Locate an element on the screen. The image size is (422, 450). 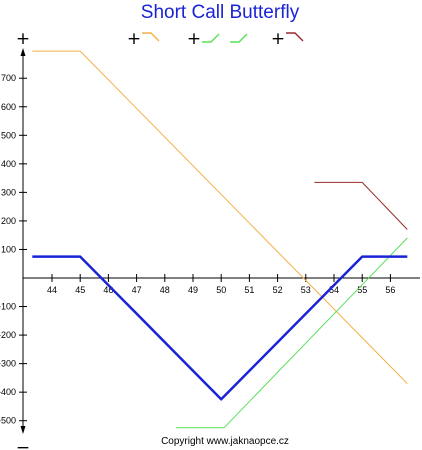
y-tick-label: 600 is located at coordinates (8, 107).